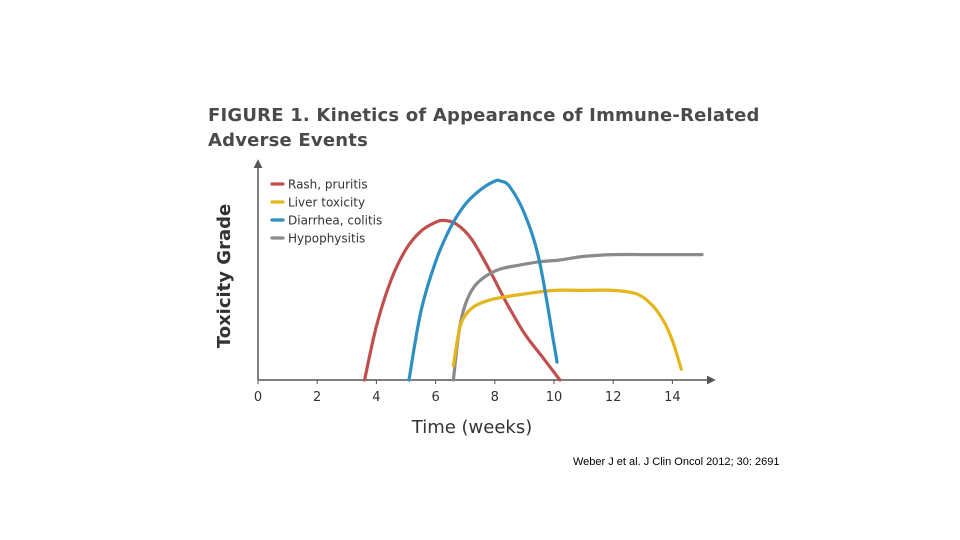 The width and height of the screenshot is (960, 540). I want to click on x-tick-label: 14, so click(672, 397).